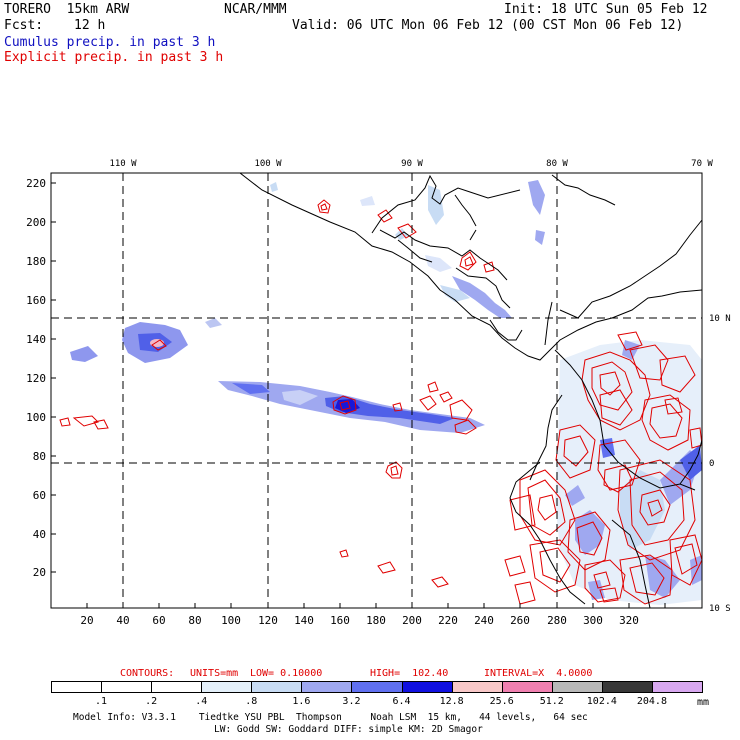 Image resolution: width=740 pixels, height=740 pixels. I want to click on x-tick-label: 120, so click(268, 620).